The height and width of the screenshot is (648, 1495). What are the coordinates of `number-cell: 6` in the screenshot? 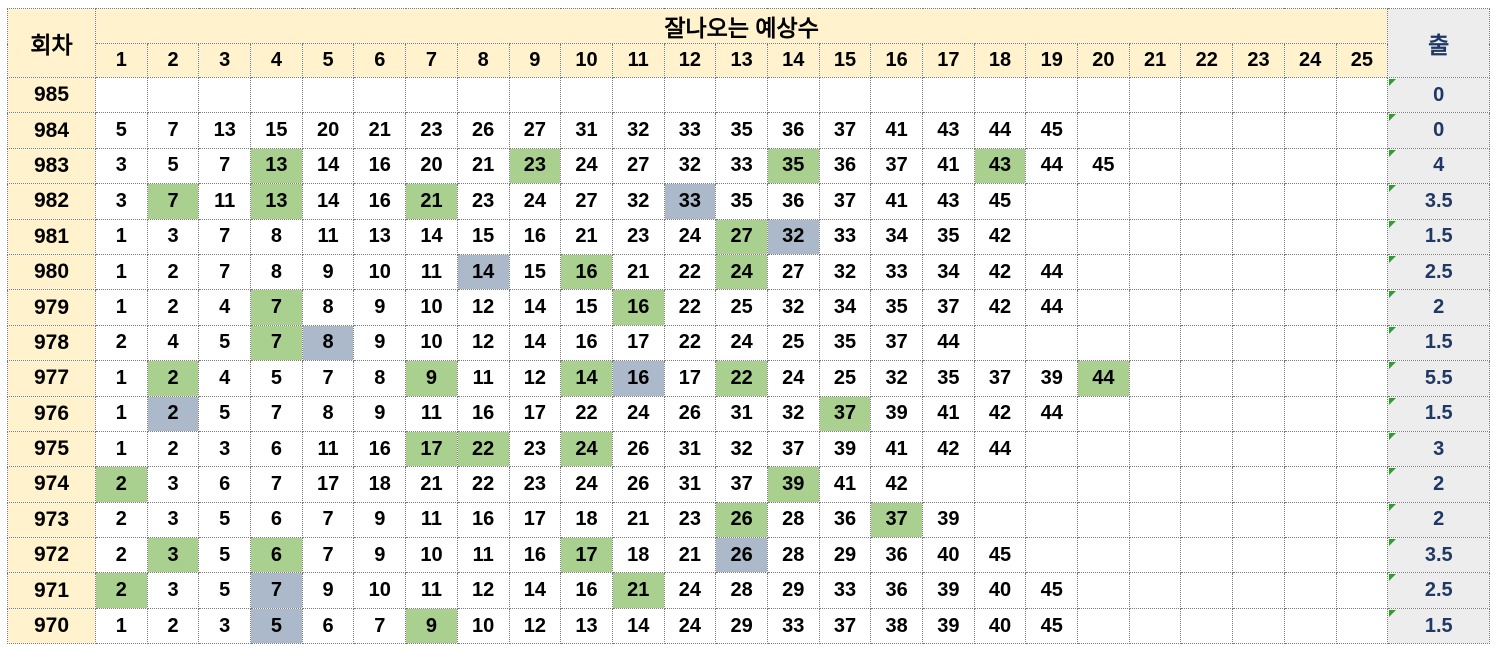 It's located at (276, 555).